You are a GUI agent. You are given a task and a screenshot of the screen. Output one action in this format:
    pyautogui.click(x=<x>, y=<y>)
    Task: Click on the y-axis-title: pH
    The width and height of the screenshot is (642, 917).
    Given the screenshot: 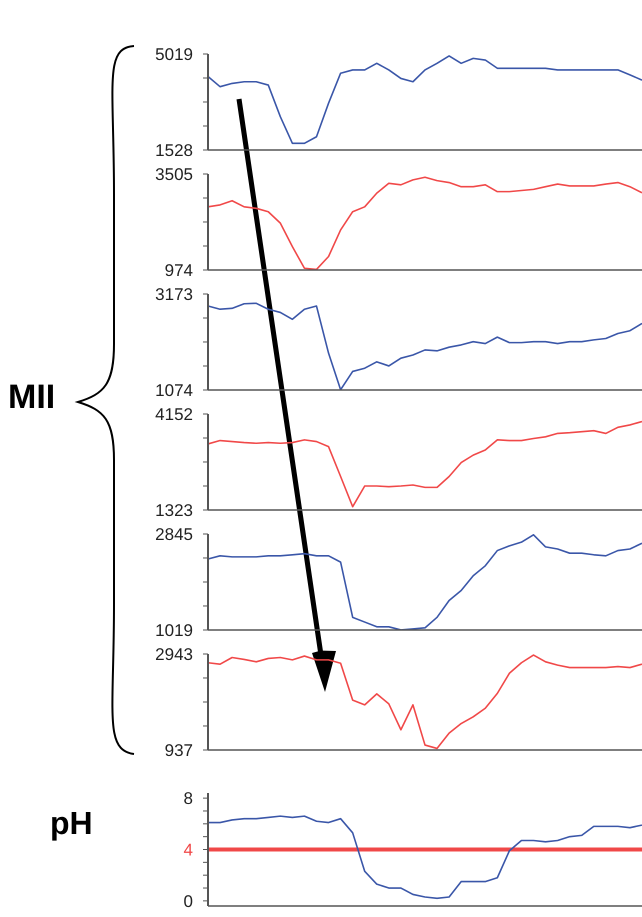 What is the action you would take?
    pyautogui.click(x=71, y=823)
    